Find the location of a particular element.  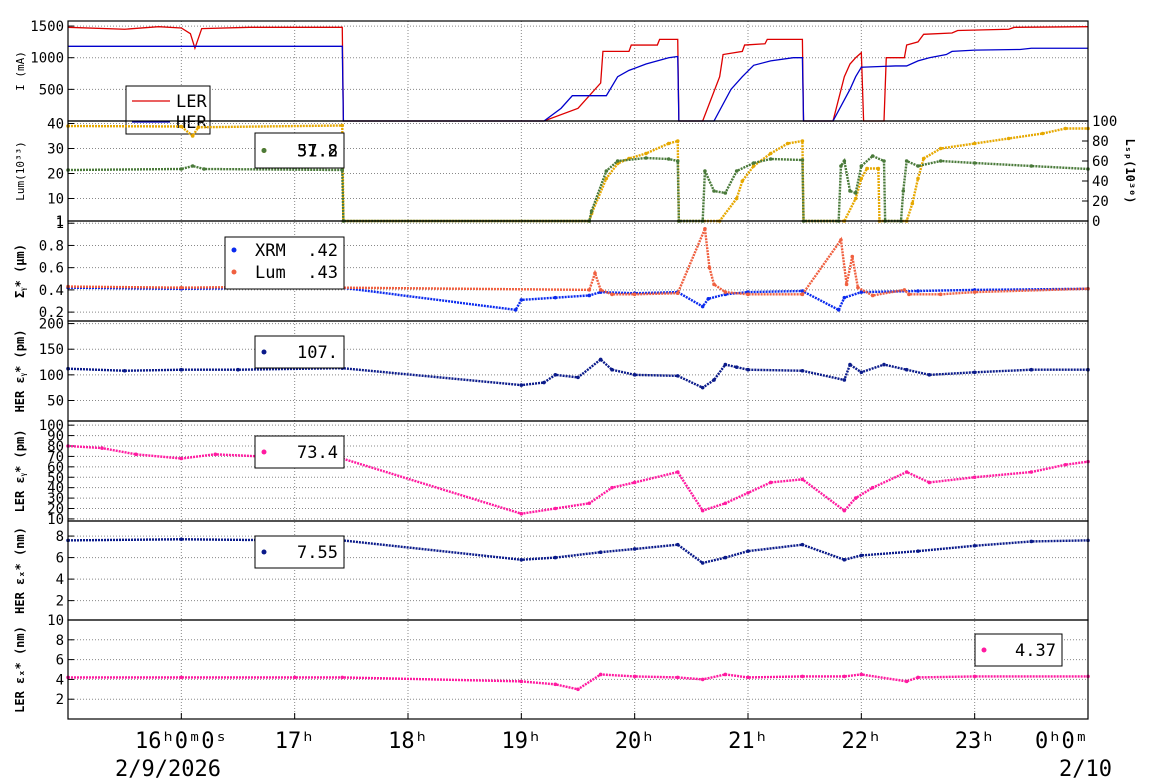

y-tick-label: 100 is located at coordinates (51, 376).